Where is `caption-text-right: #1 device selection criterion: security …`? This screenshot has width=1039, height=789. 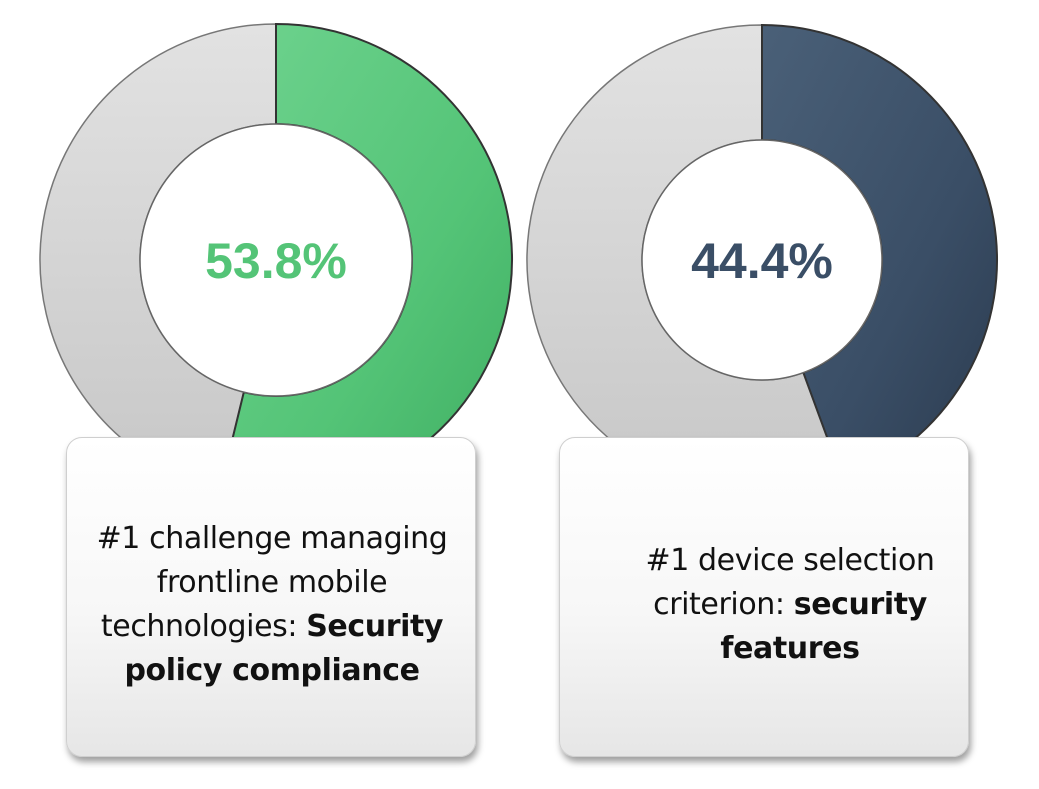
caption-text-right: #1 device selection criterion: security … is located at coordinates (790, 605).